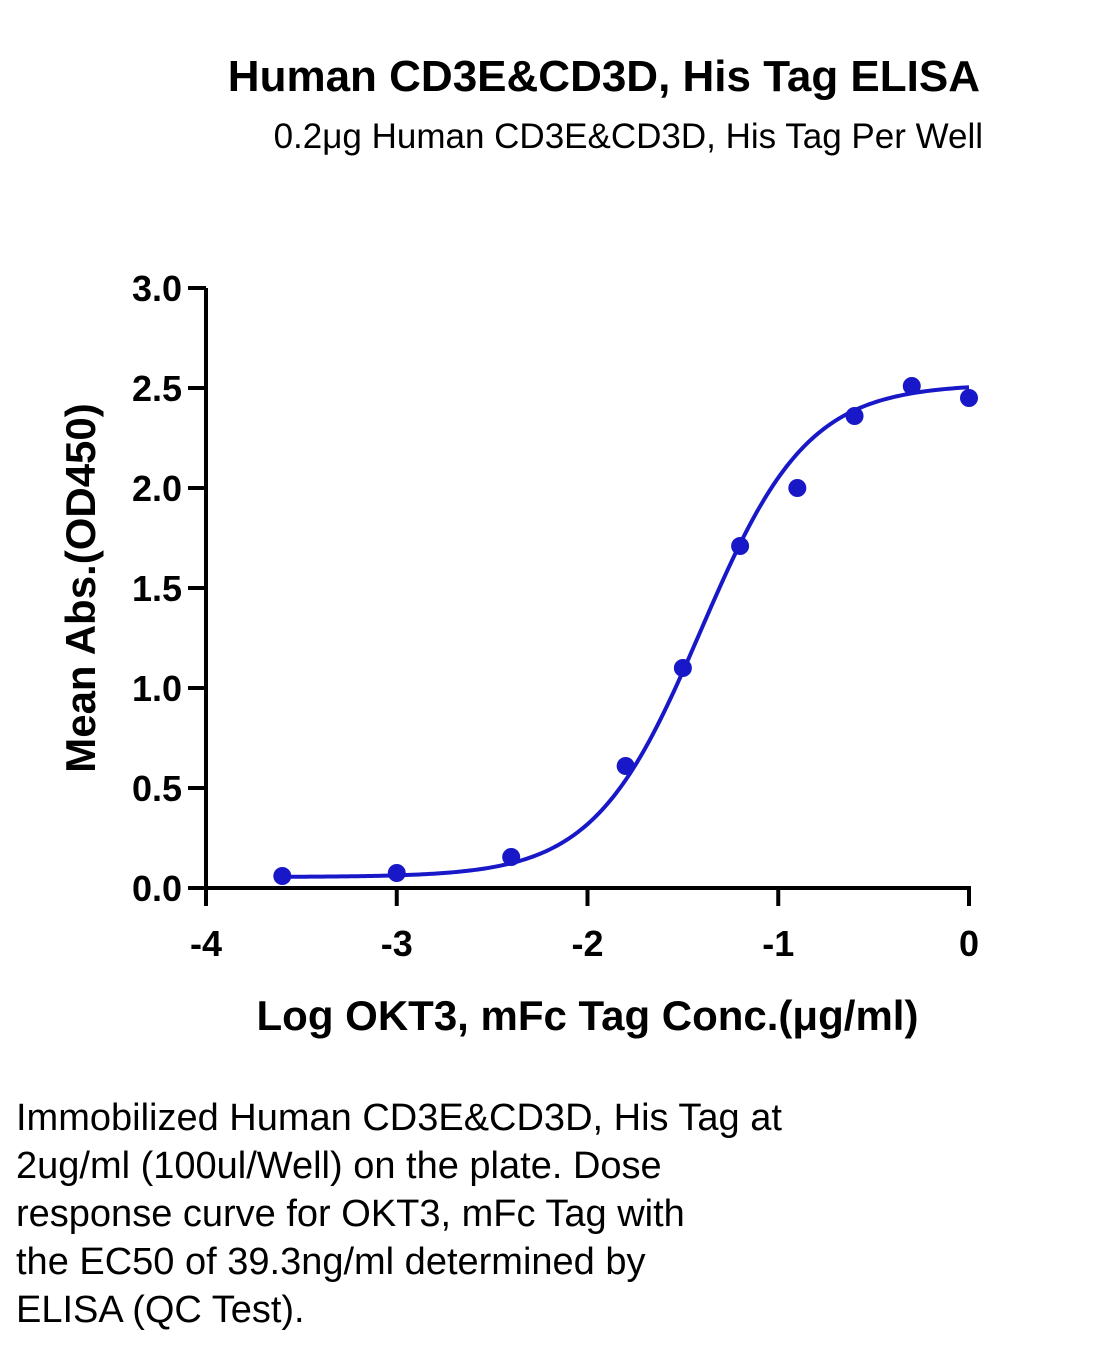 The width and height of the screenshot is (1102, 1347). What do you see at coordinates (399, 1118) in the screenshot?
I see `caption-line: Immobilized Human CD3E&CD3D, His Tag at` at bounding box center [399, 1118].